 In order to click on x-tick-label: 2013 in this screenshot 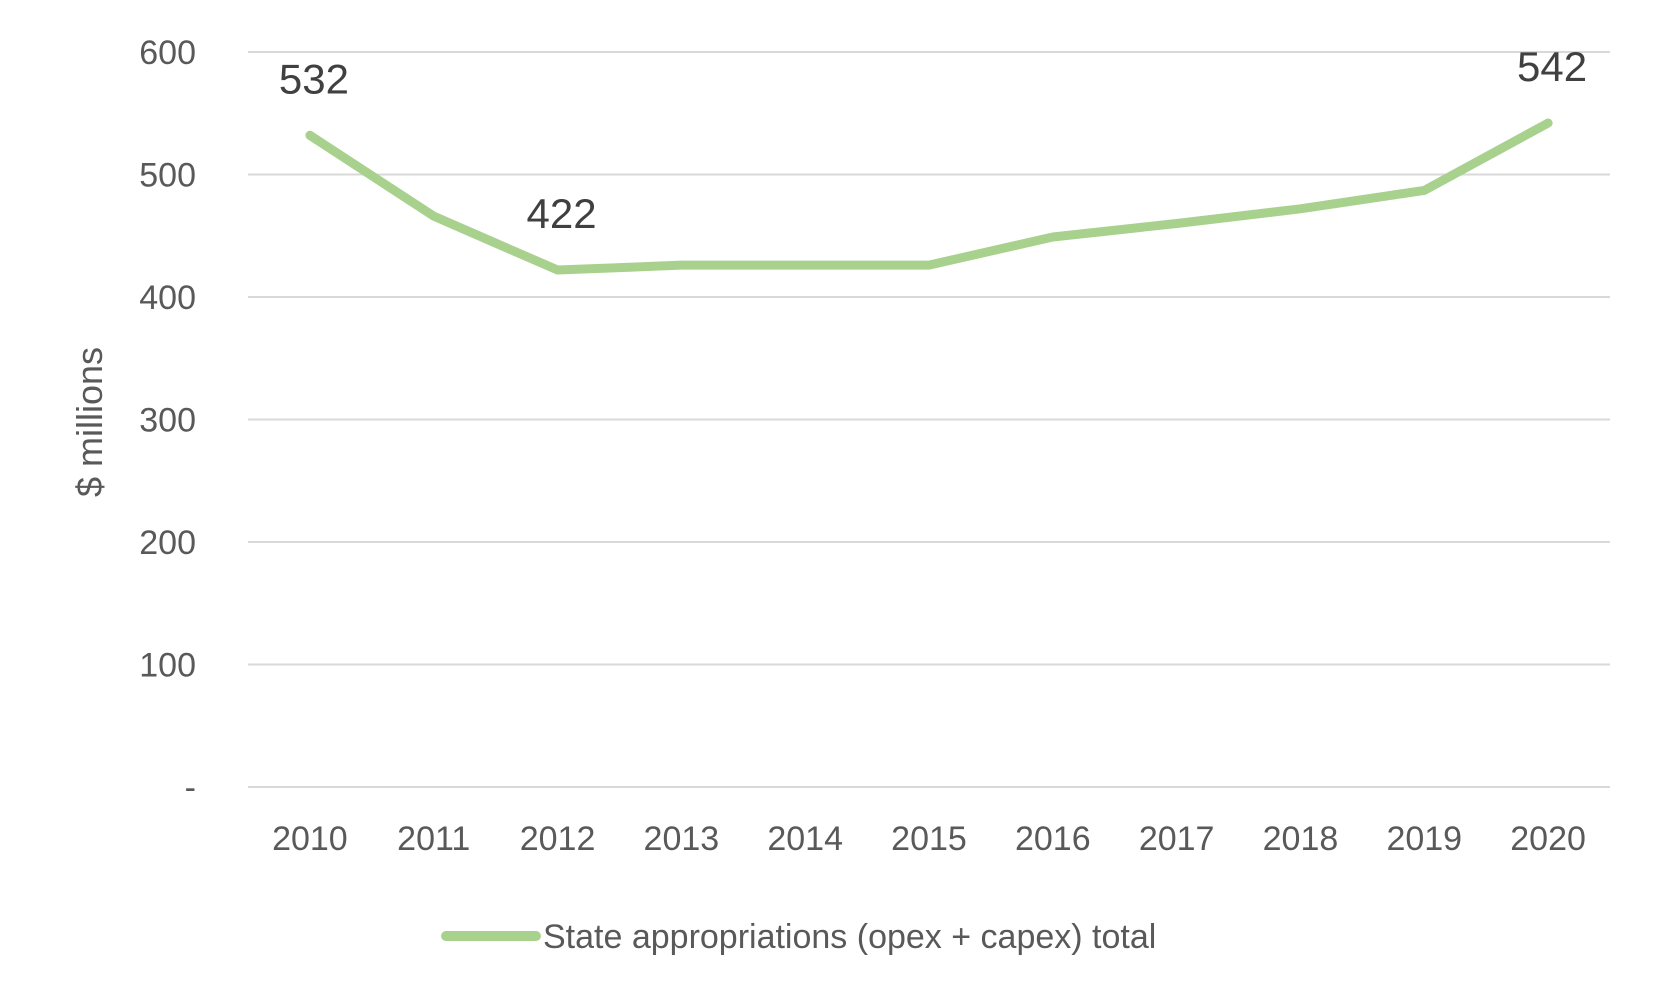, I will do `click(682, 839)`.